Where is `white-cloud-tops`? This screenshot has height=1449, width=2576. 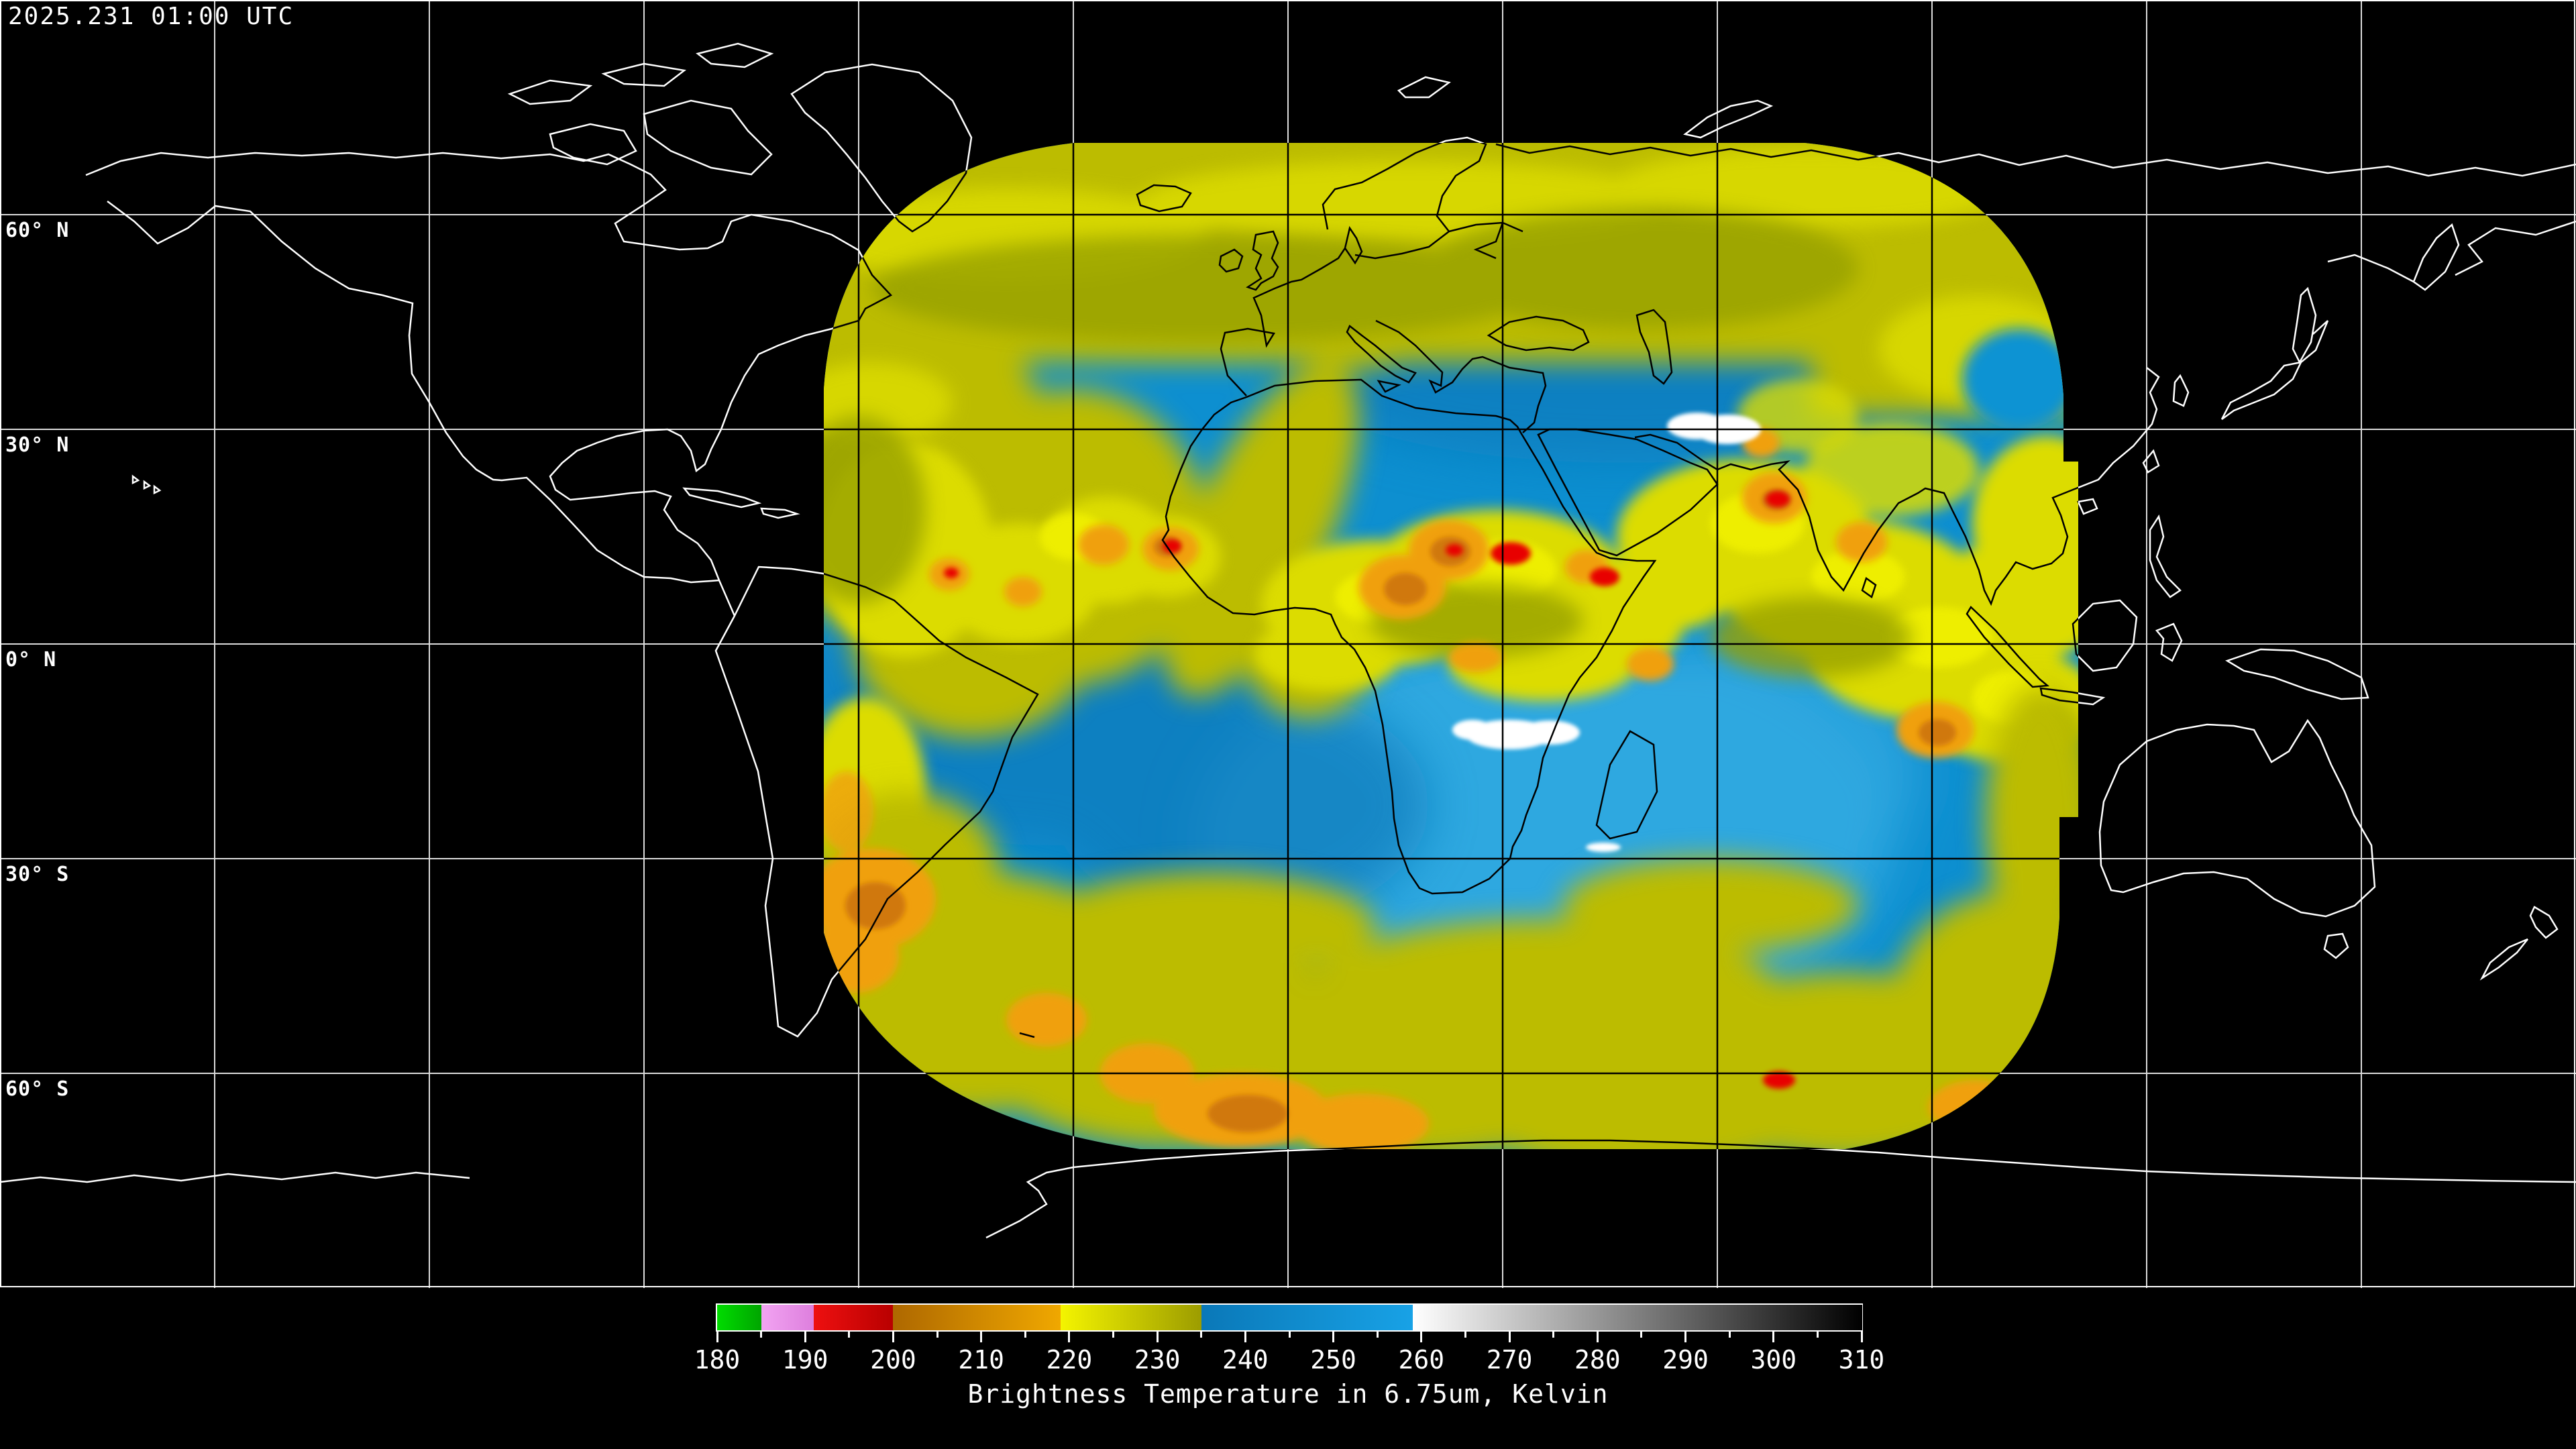 white-cloud-tops is located at coordinates (1606, 632).